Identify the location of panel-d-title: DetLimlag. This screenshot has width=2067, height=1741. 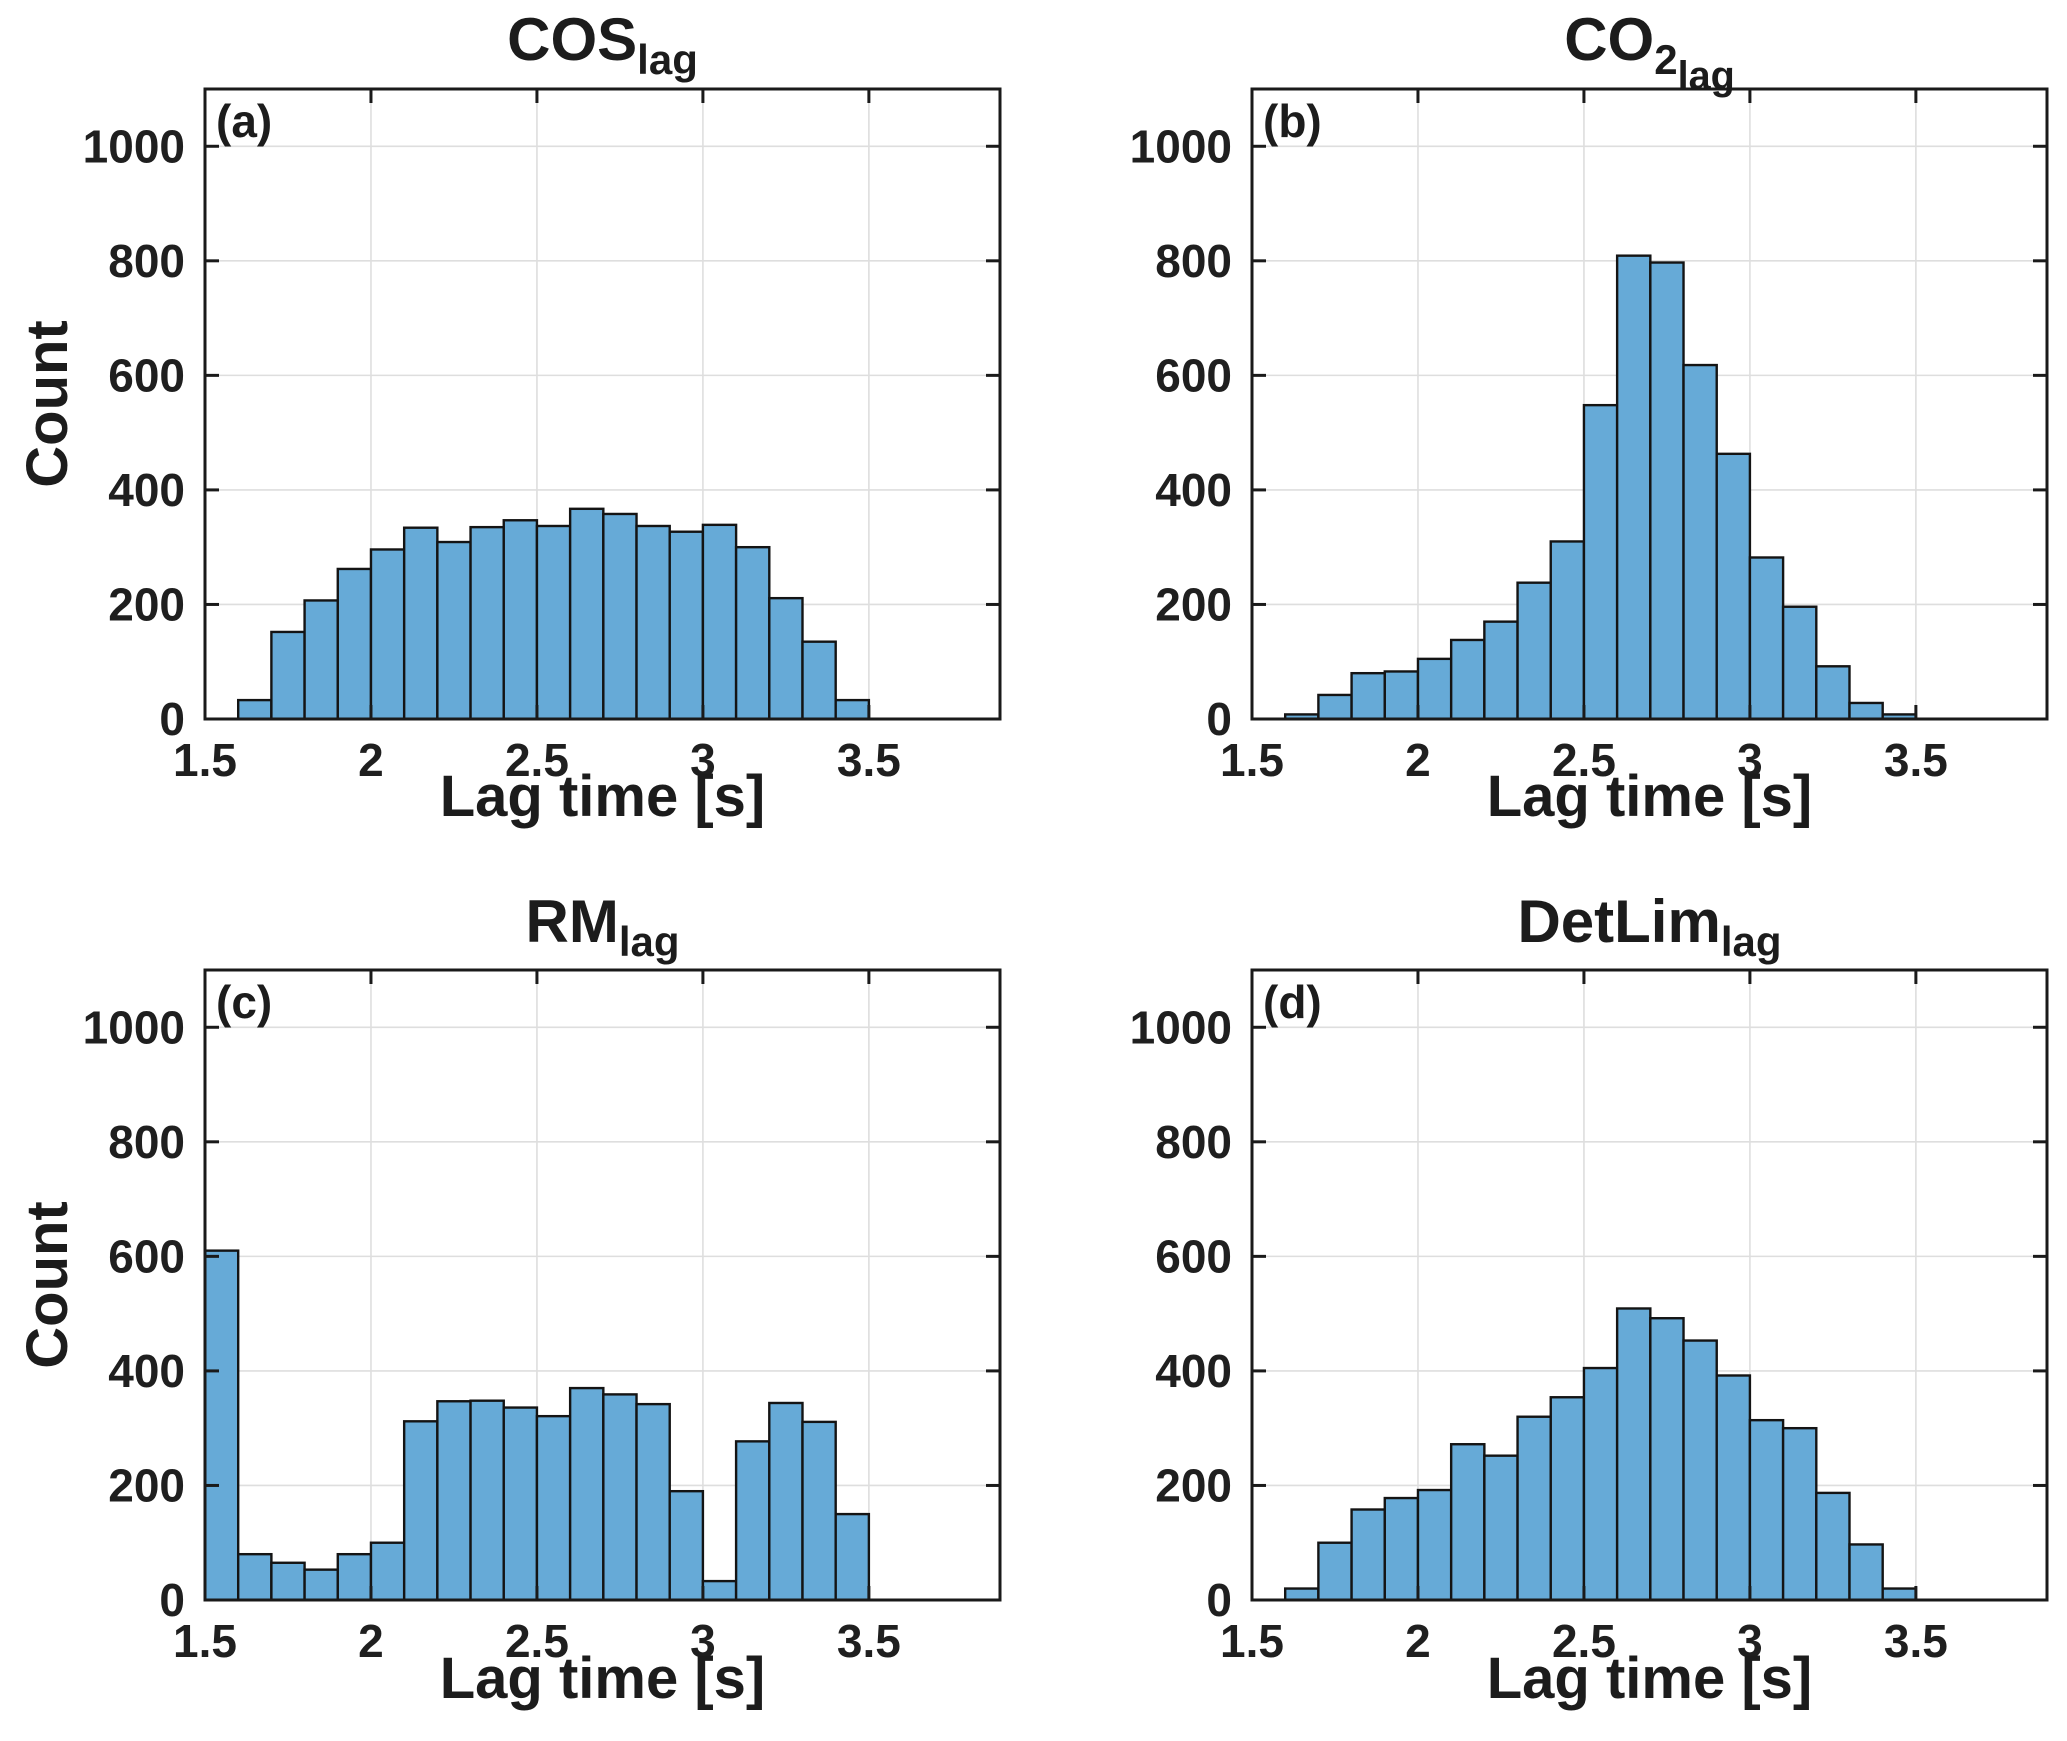
(1649, 927).